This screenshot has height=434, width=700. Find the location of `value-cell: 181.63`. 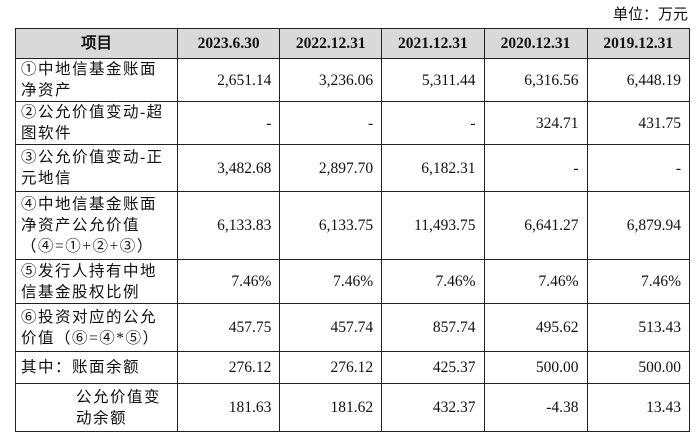

value-cell: 181.63 is located at coordinates (228, 407).